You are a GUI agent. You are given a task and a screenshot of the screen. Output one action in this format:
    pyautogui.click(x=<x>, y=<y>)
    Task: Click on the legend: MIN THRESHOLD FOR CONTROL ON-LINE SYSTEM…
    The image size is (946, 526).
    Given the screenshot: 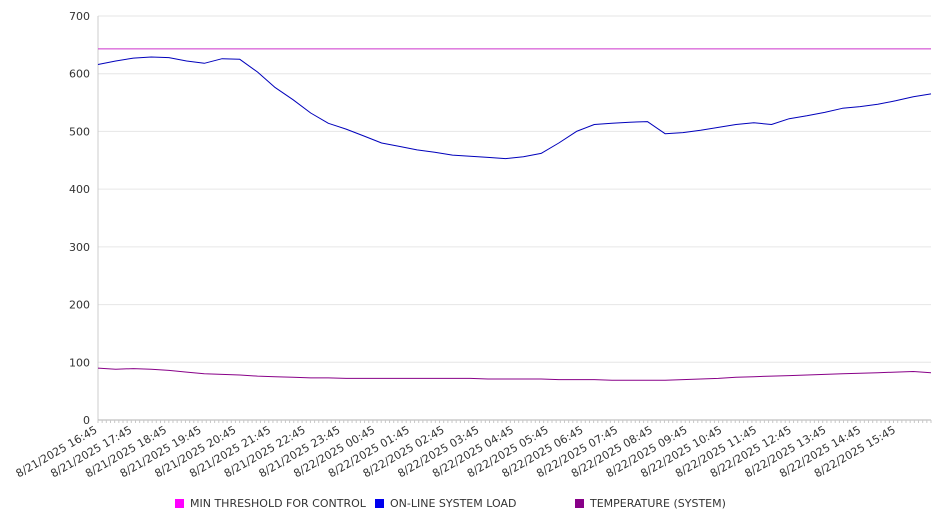 What is the action you would take?
    pyautogui.click(x=473, y=506)
    